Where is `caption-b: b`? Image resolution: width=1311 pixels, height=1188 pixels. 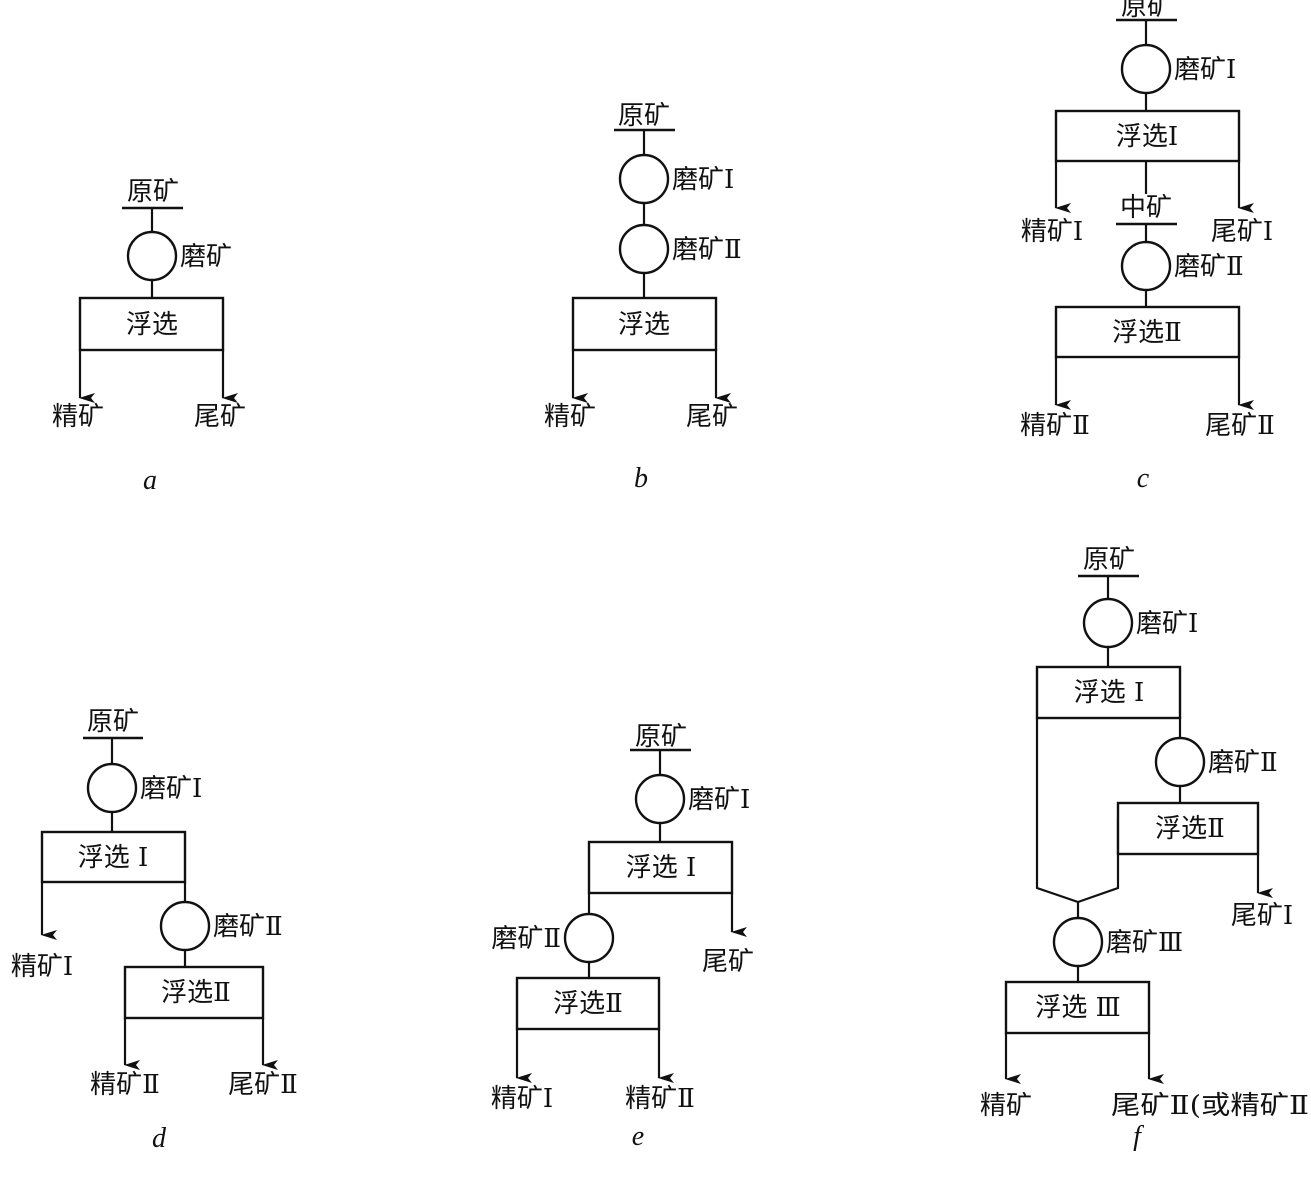
caption-b: b is located at coordinates (641, 478).